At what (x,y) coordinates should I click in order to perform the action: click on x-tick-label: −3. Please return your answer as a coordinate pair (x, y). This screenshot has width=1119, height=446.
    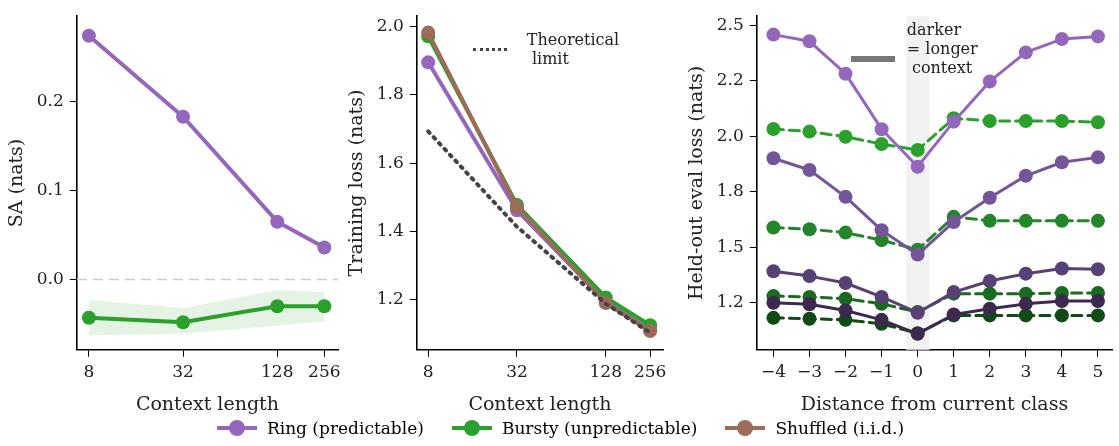
    Looking at the image, I should click on (809, 371).